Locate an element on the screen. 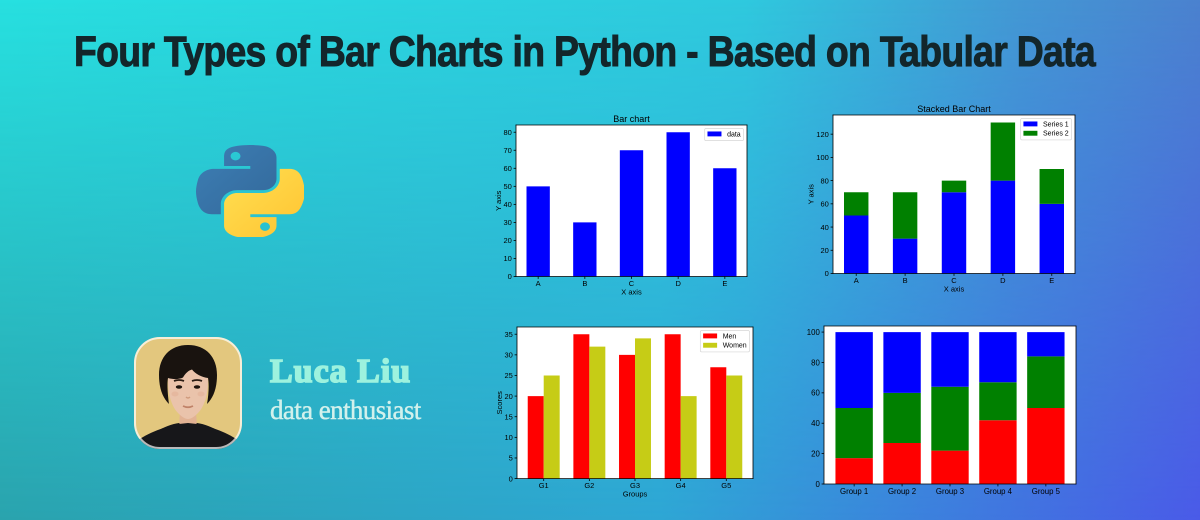 This screenshot has width=1200, height=520. svg-text: Bar chart is located at coordinates (631, 119).